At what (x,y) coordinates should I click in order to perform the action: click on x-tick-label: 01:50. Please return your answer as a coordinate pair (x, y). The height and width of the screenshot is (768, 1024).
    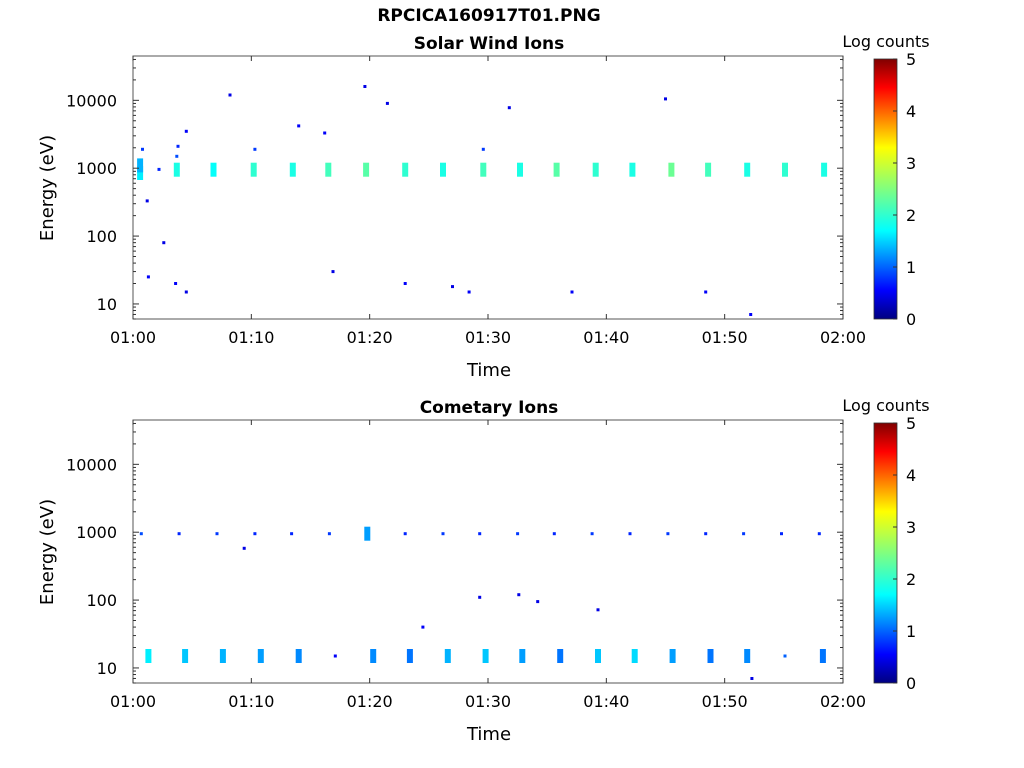
    Looking at the image, I should click on (725, 701).